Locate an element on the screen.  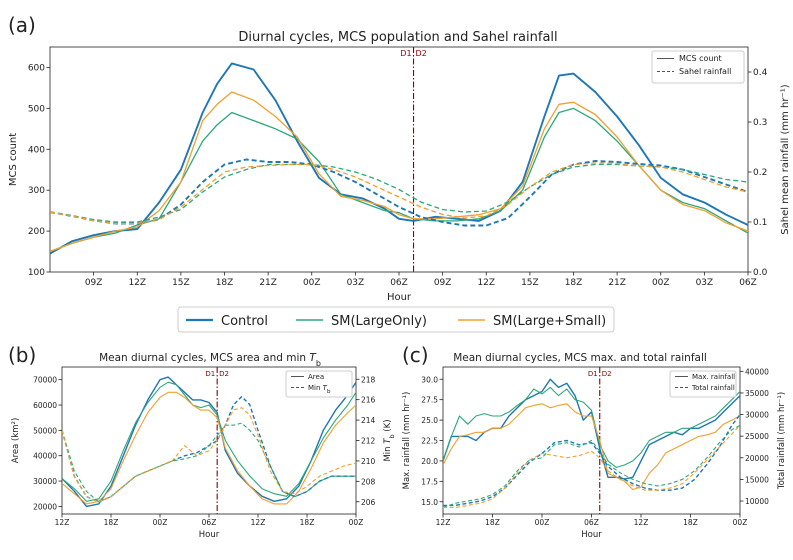
chart-b-ytick-right-label: 212 is located at coordinates (368, 441).